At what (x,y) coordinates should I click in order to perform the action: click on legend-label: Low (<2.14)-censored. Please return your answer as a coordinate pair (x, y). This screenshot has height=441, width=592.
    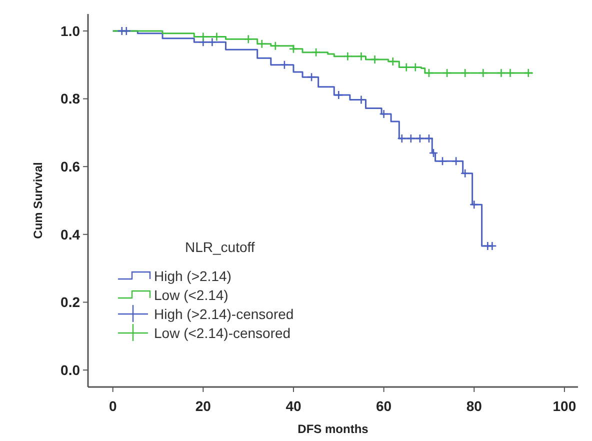
    Looking at the image, I should click on (222, 333).